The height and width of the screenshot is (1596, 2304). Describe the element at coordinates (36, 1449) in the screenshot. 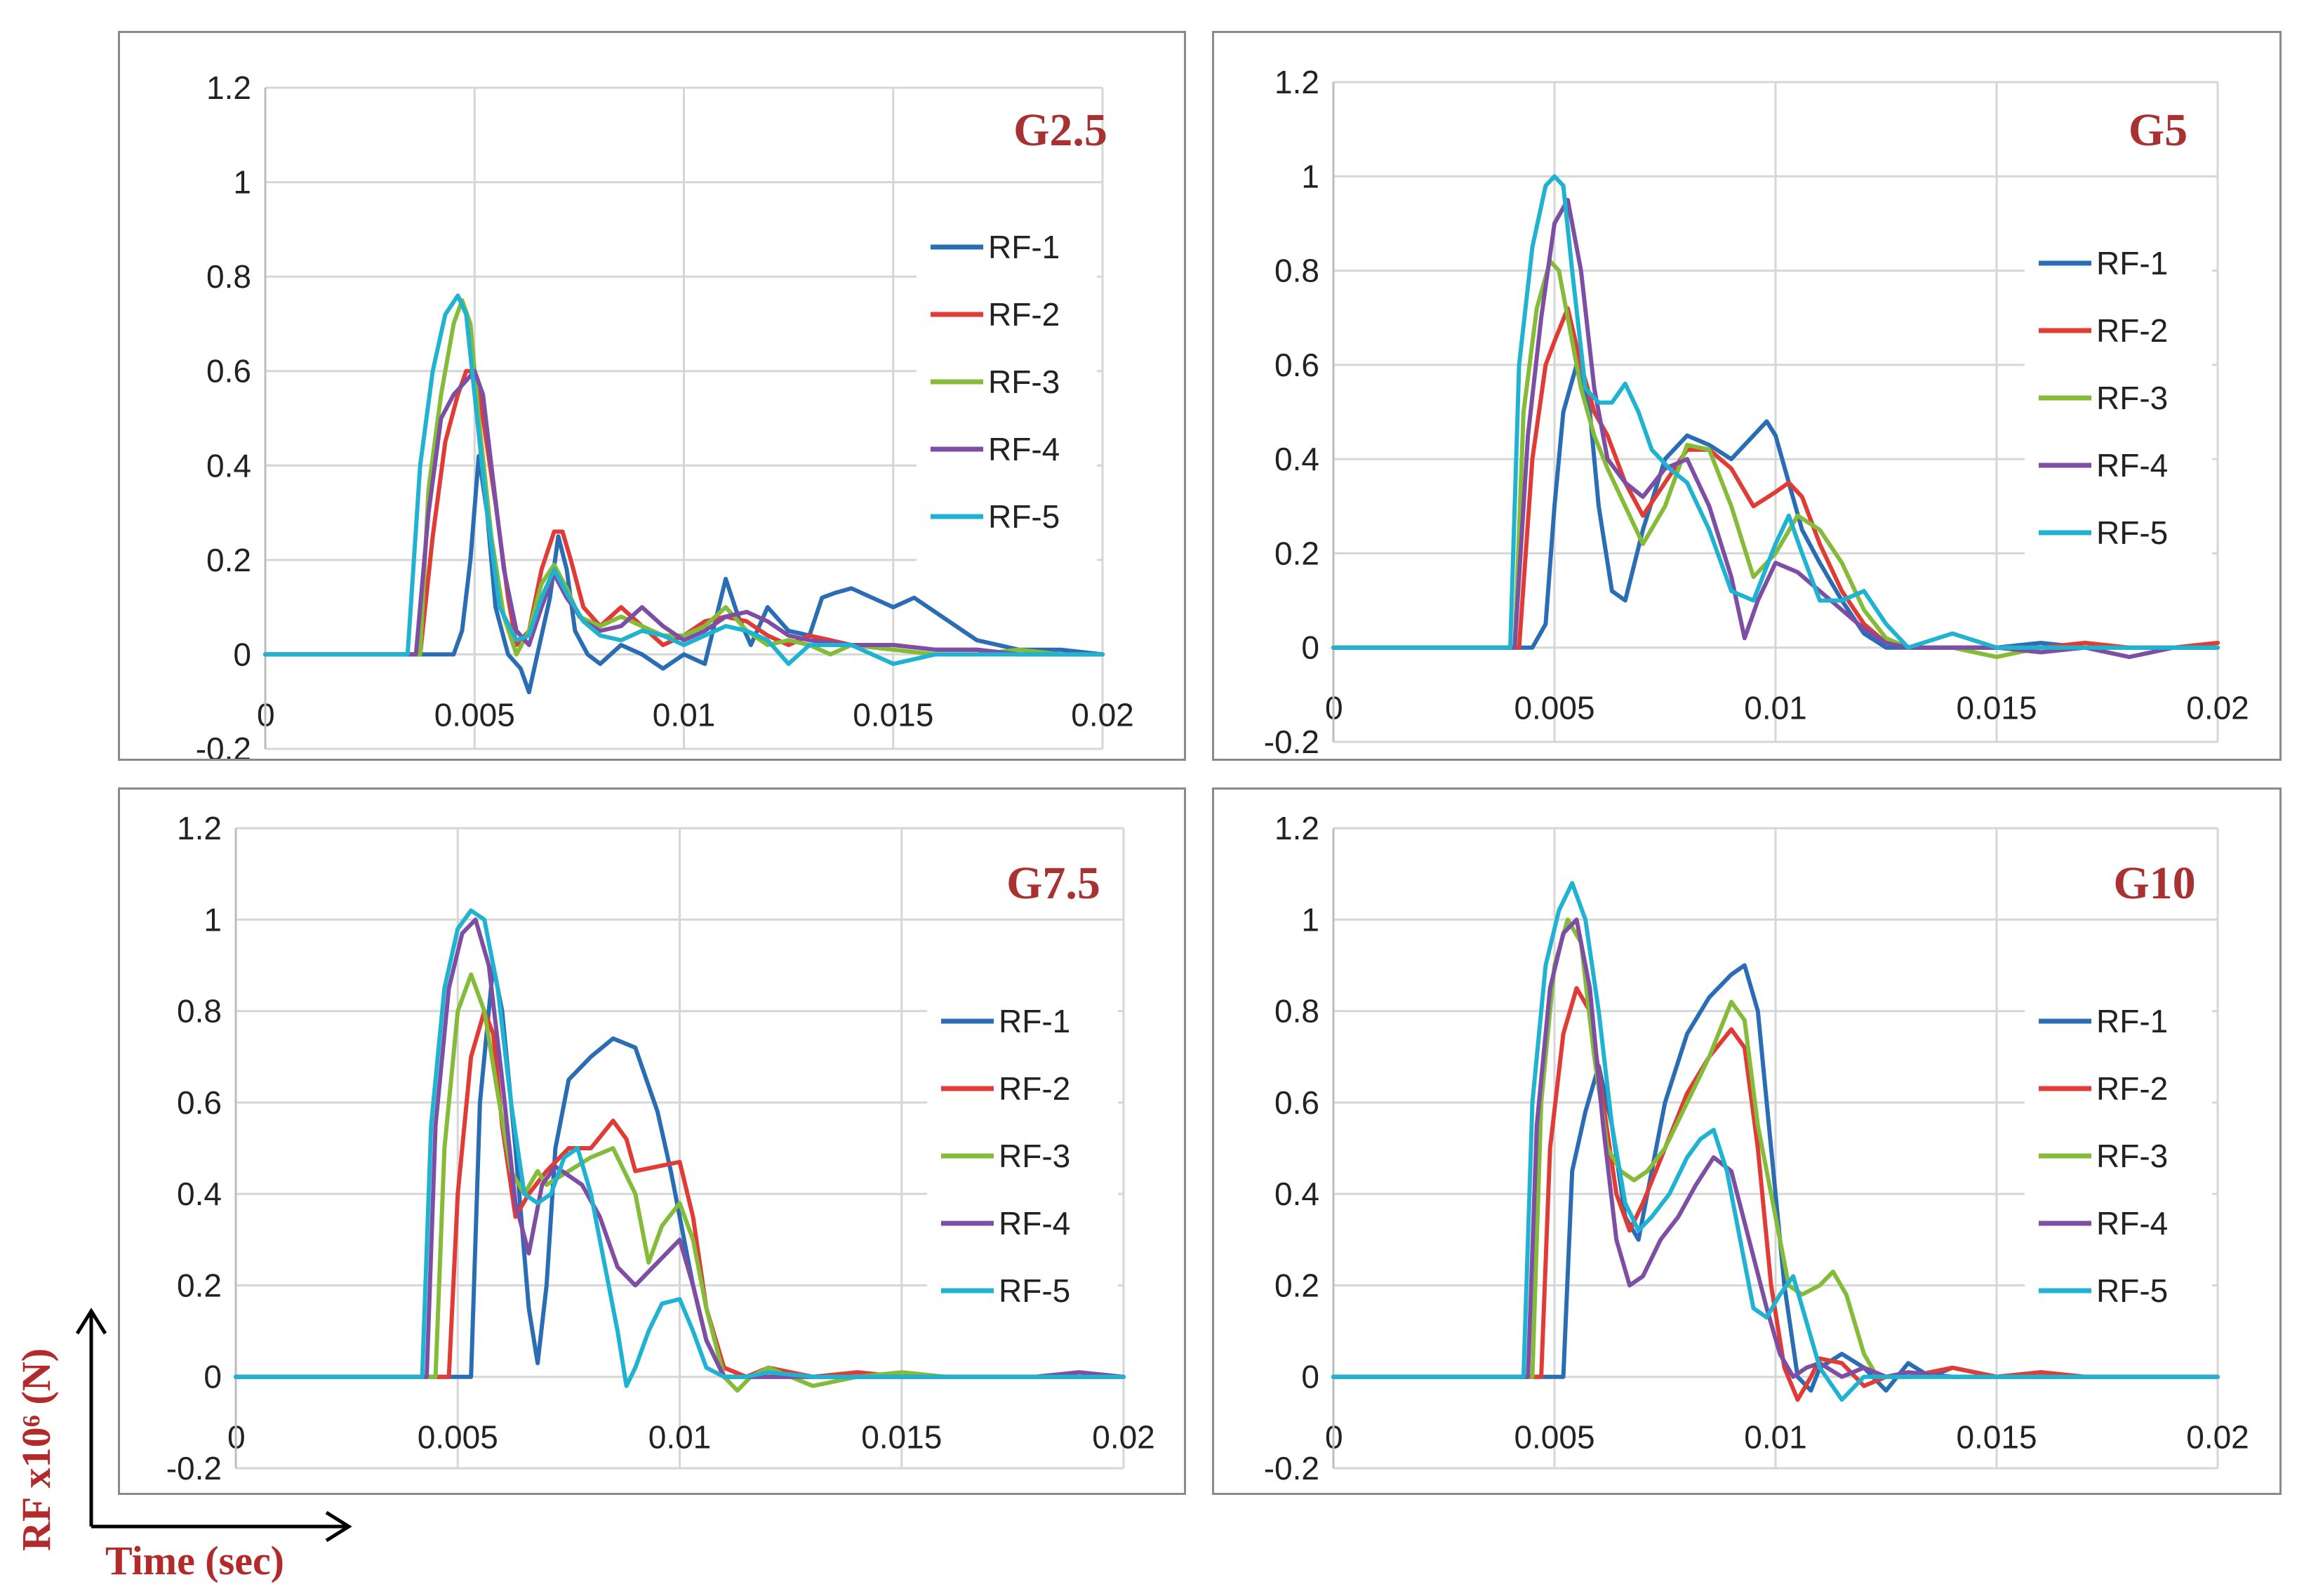

I see `overall-y-axis-label: RF x10⁶ (N)` at that location.